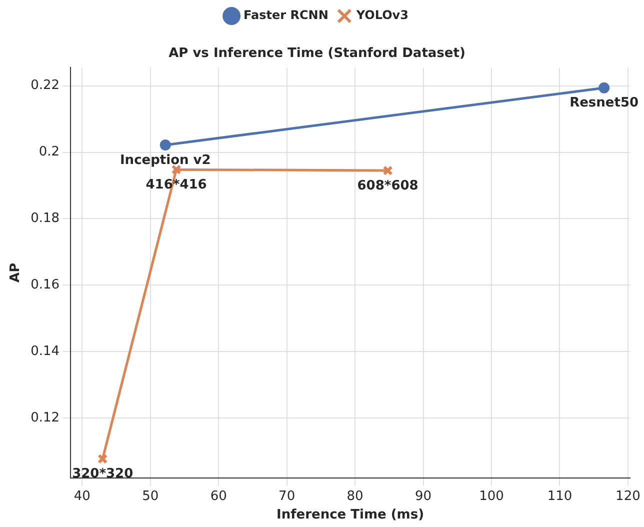 This screenshot has height=527, width=644. Describe the element at coordinates (45, 351) in the screenshot. I see `y-tick-label: 0.14` at that location.